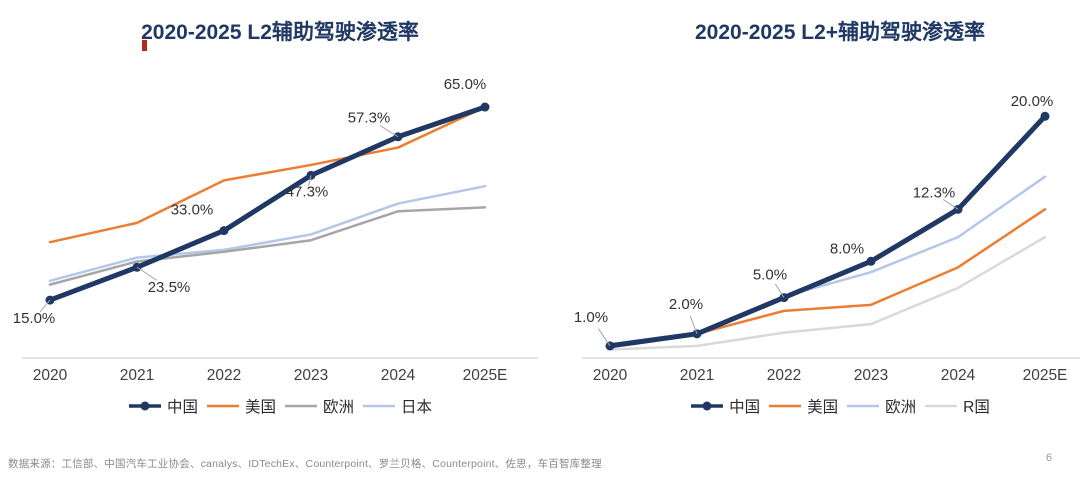 Image resolution: width=1080 pixels, height=480 pixels. What do you see at coordinates (417, 408) in the screenshot?
I see `legend-label-3: 日本` at bounding box center [417, 408].